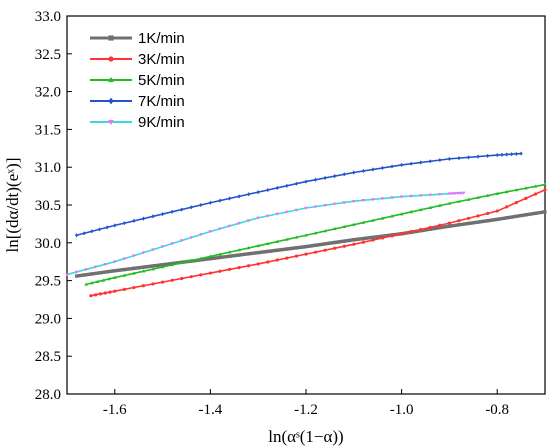  I want to click on x-tick-label: -0.8, so click(497, 410).